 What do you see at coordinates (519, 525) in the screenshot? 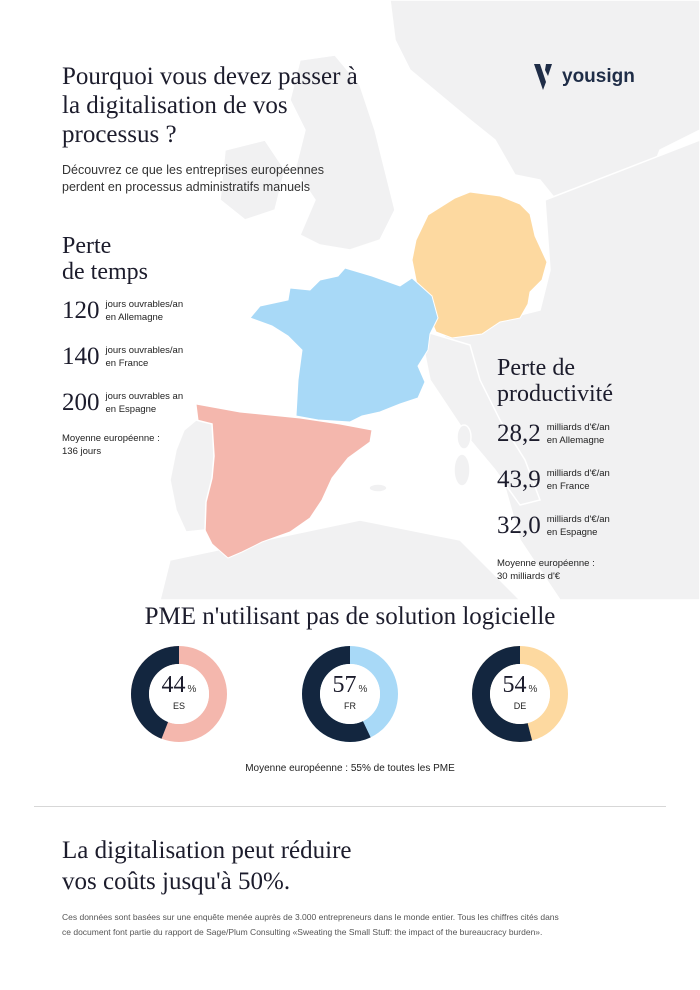
I see `stat-value: 32,0` at bounding box center [519, 525].